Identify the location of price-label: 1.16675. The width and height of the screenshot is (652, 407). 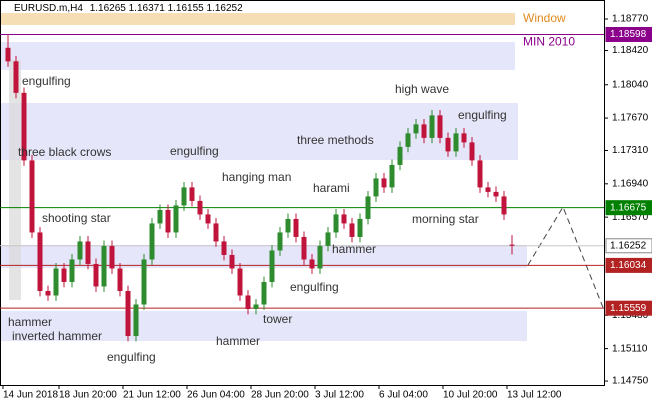
(628, 207).